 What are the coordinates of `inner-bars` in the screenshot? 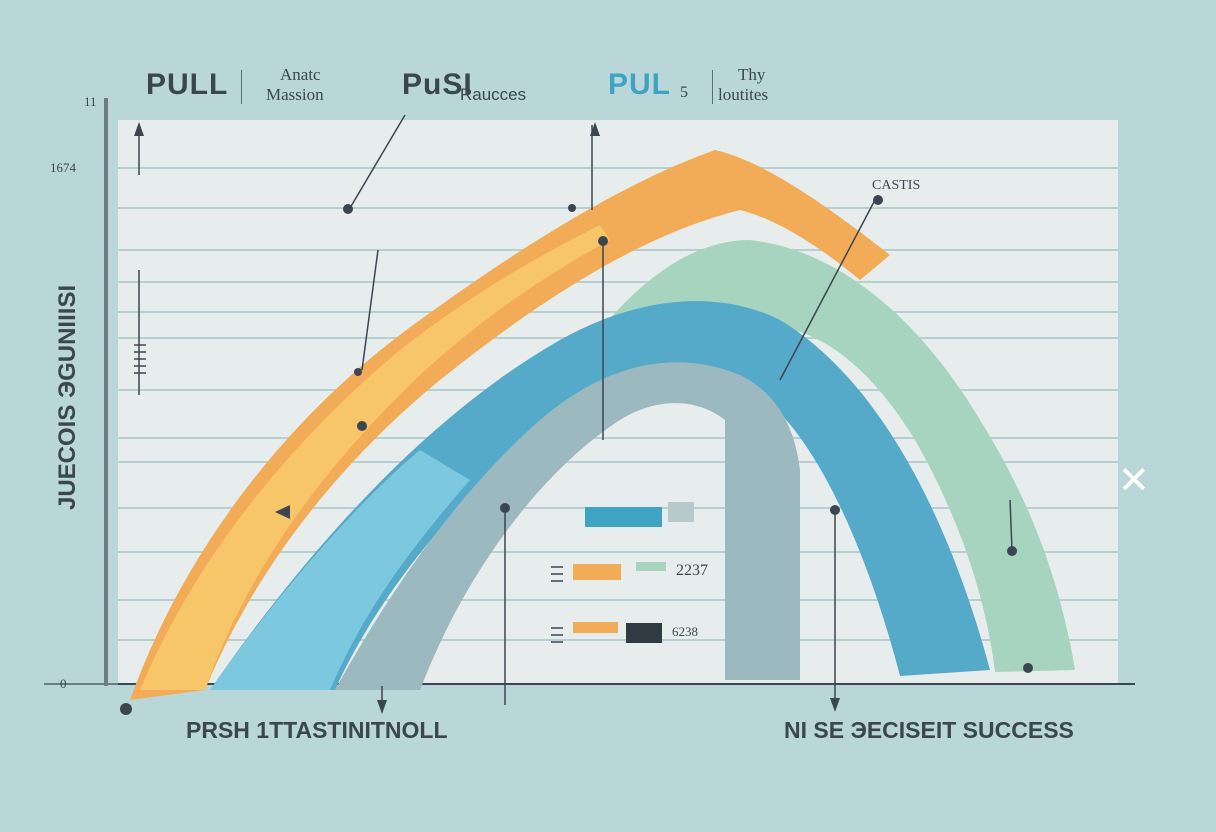 It's located at (633, 572).